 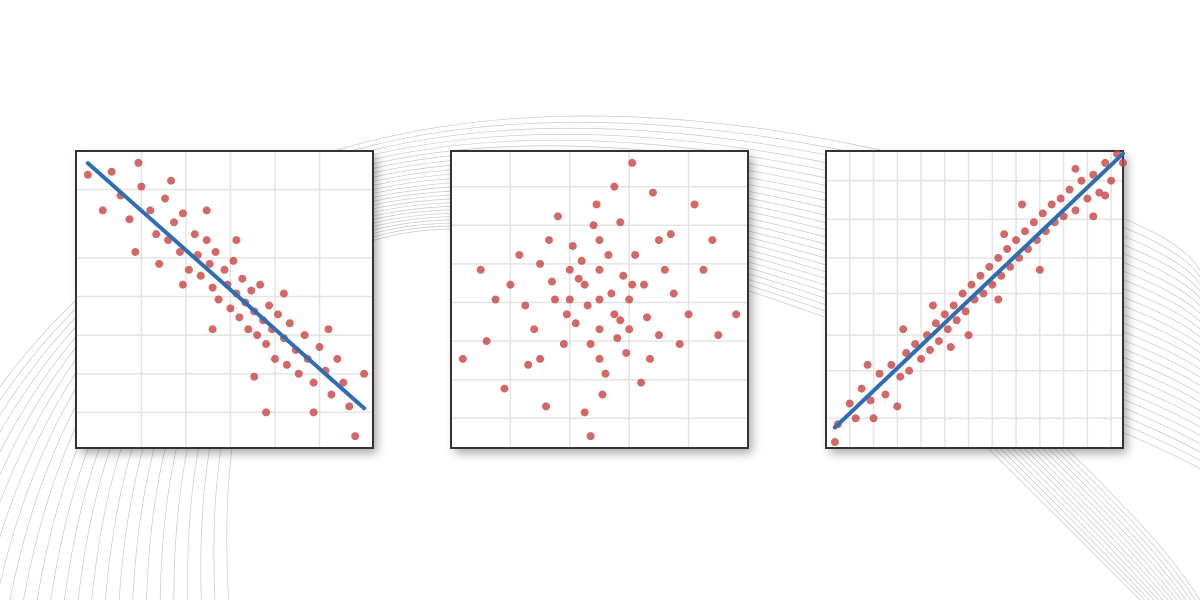 I want to click on trend-line, so click(x=226, y=286).